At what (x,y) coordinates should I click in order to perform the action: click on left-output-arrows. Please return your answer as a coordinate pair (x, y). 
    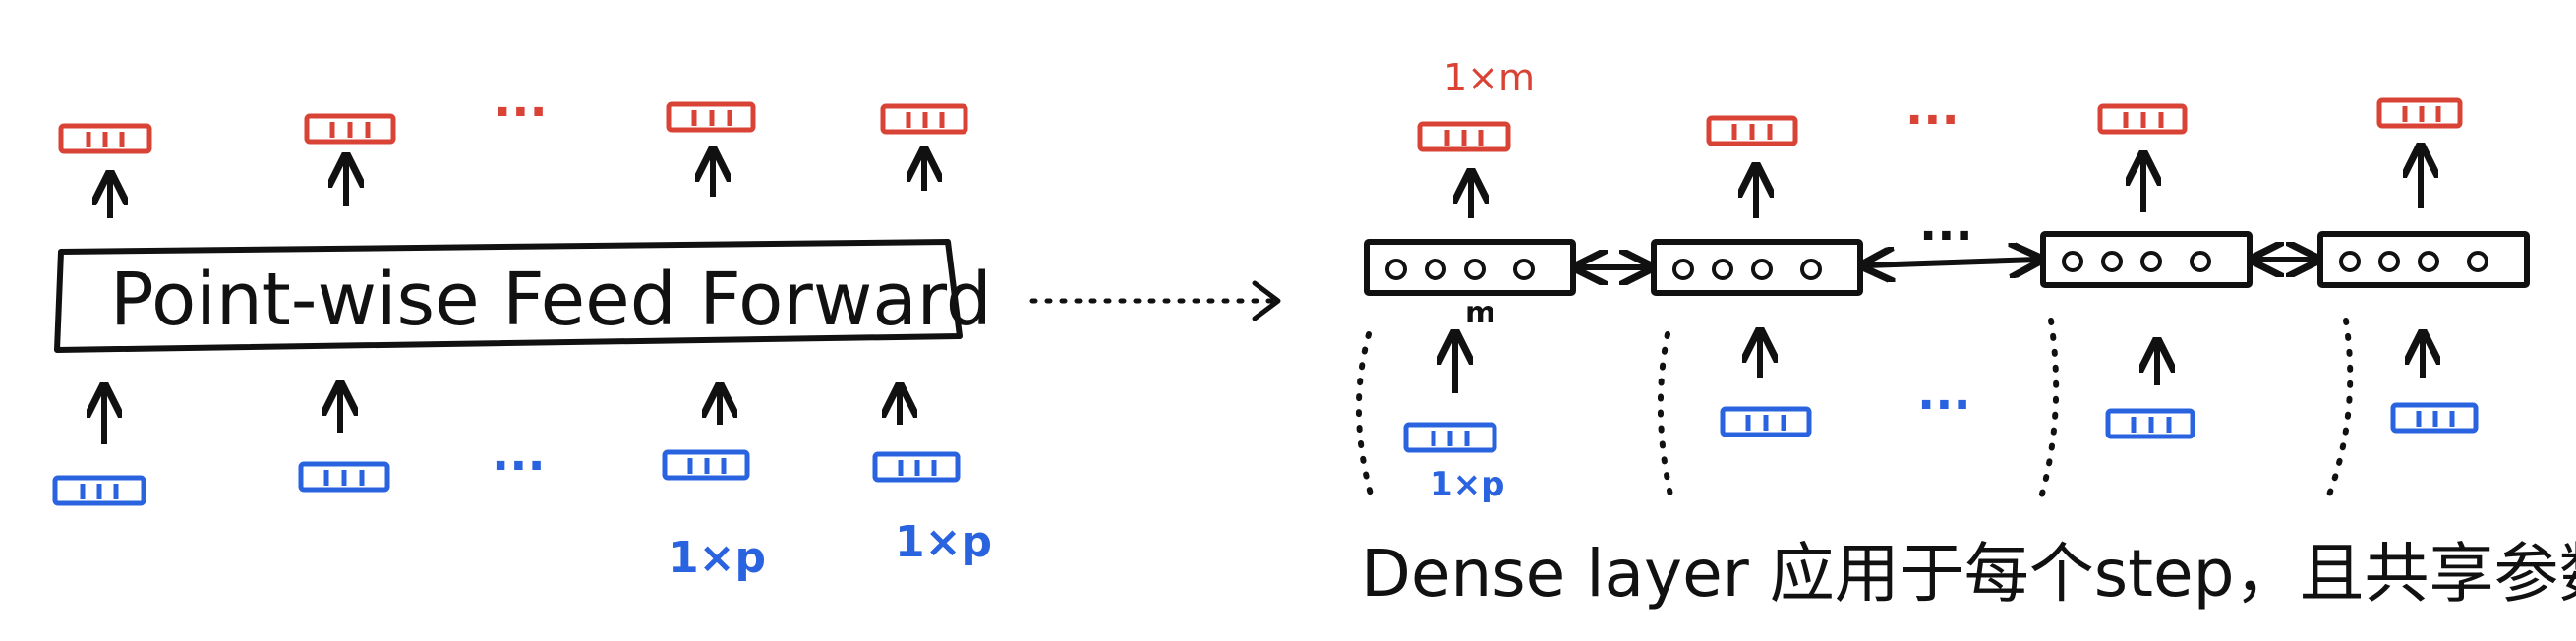
    Looking at the image, I should click on (517, 186).